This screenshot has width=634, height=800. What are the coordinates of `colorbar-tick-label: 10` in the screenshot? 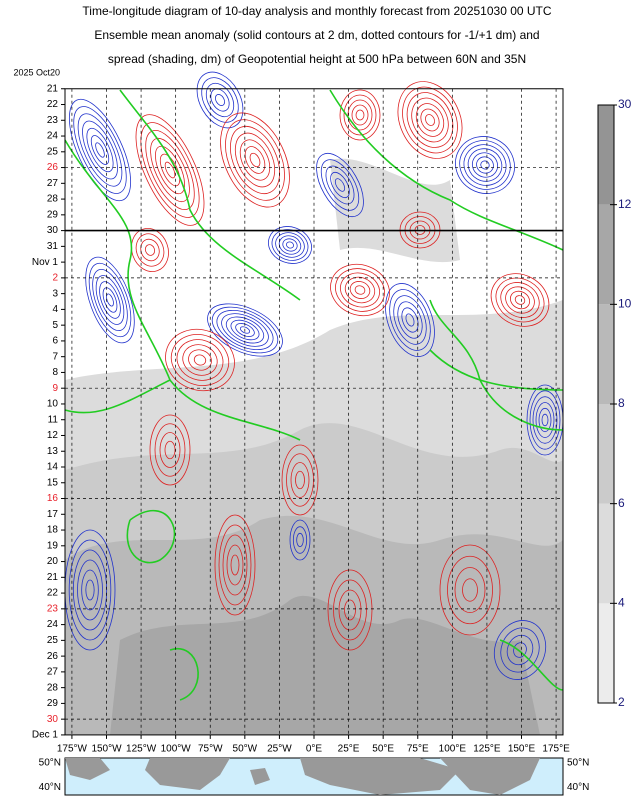 It's located at (625, 304).